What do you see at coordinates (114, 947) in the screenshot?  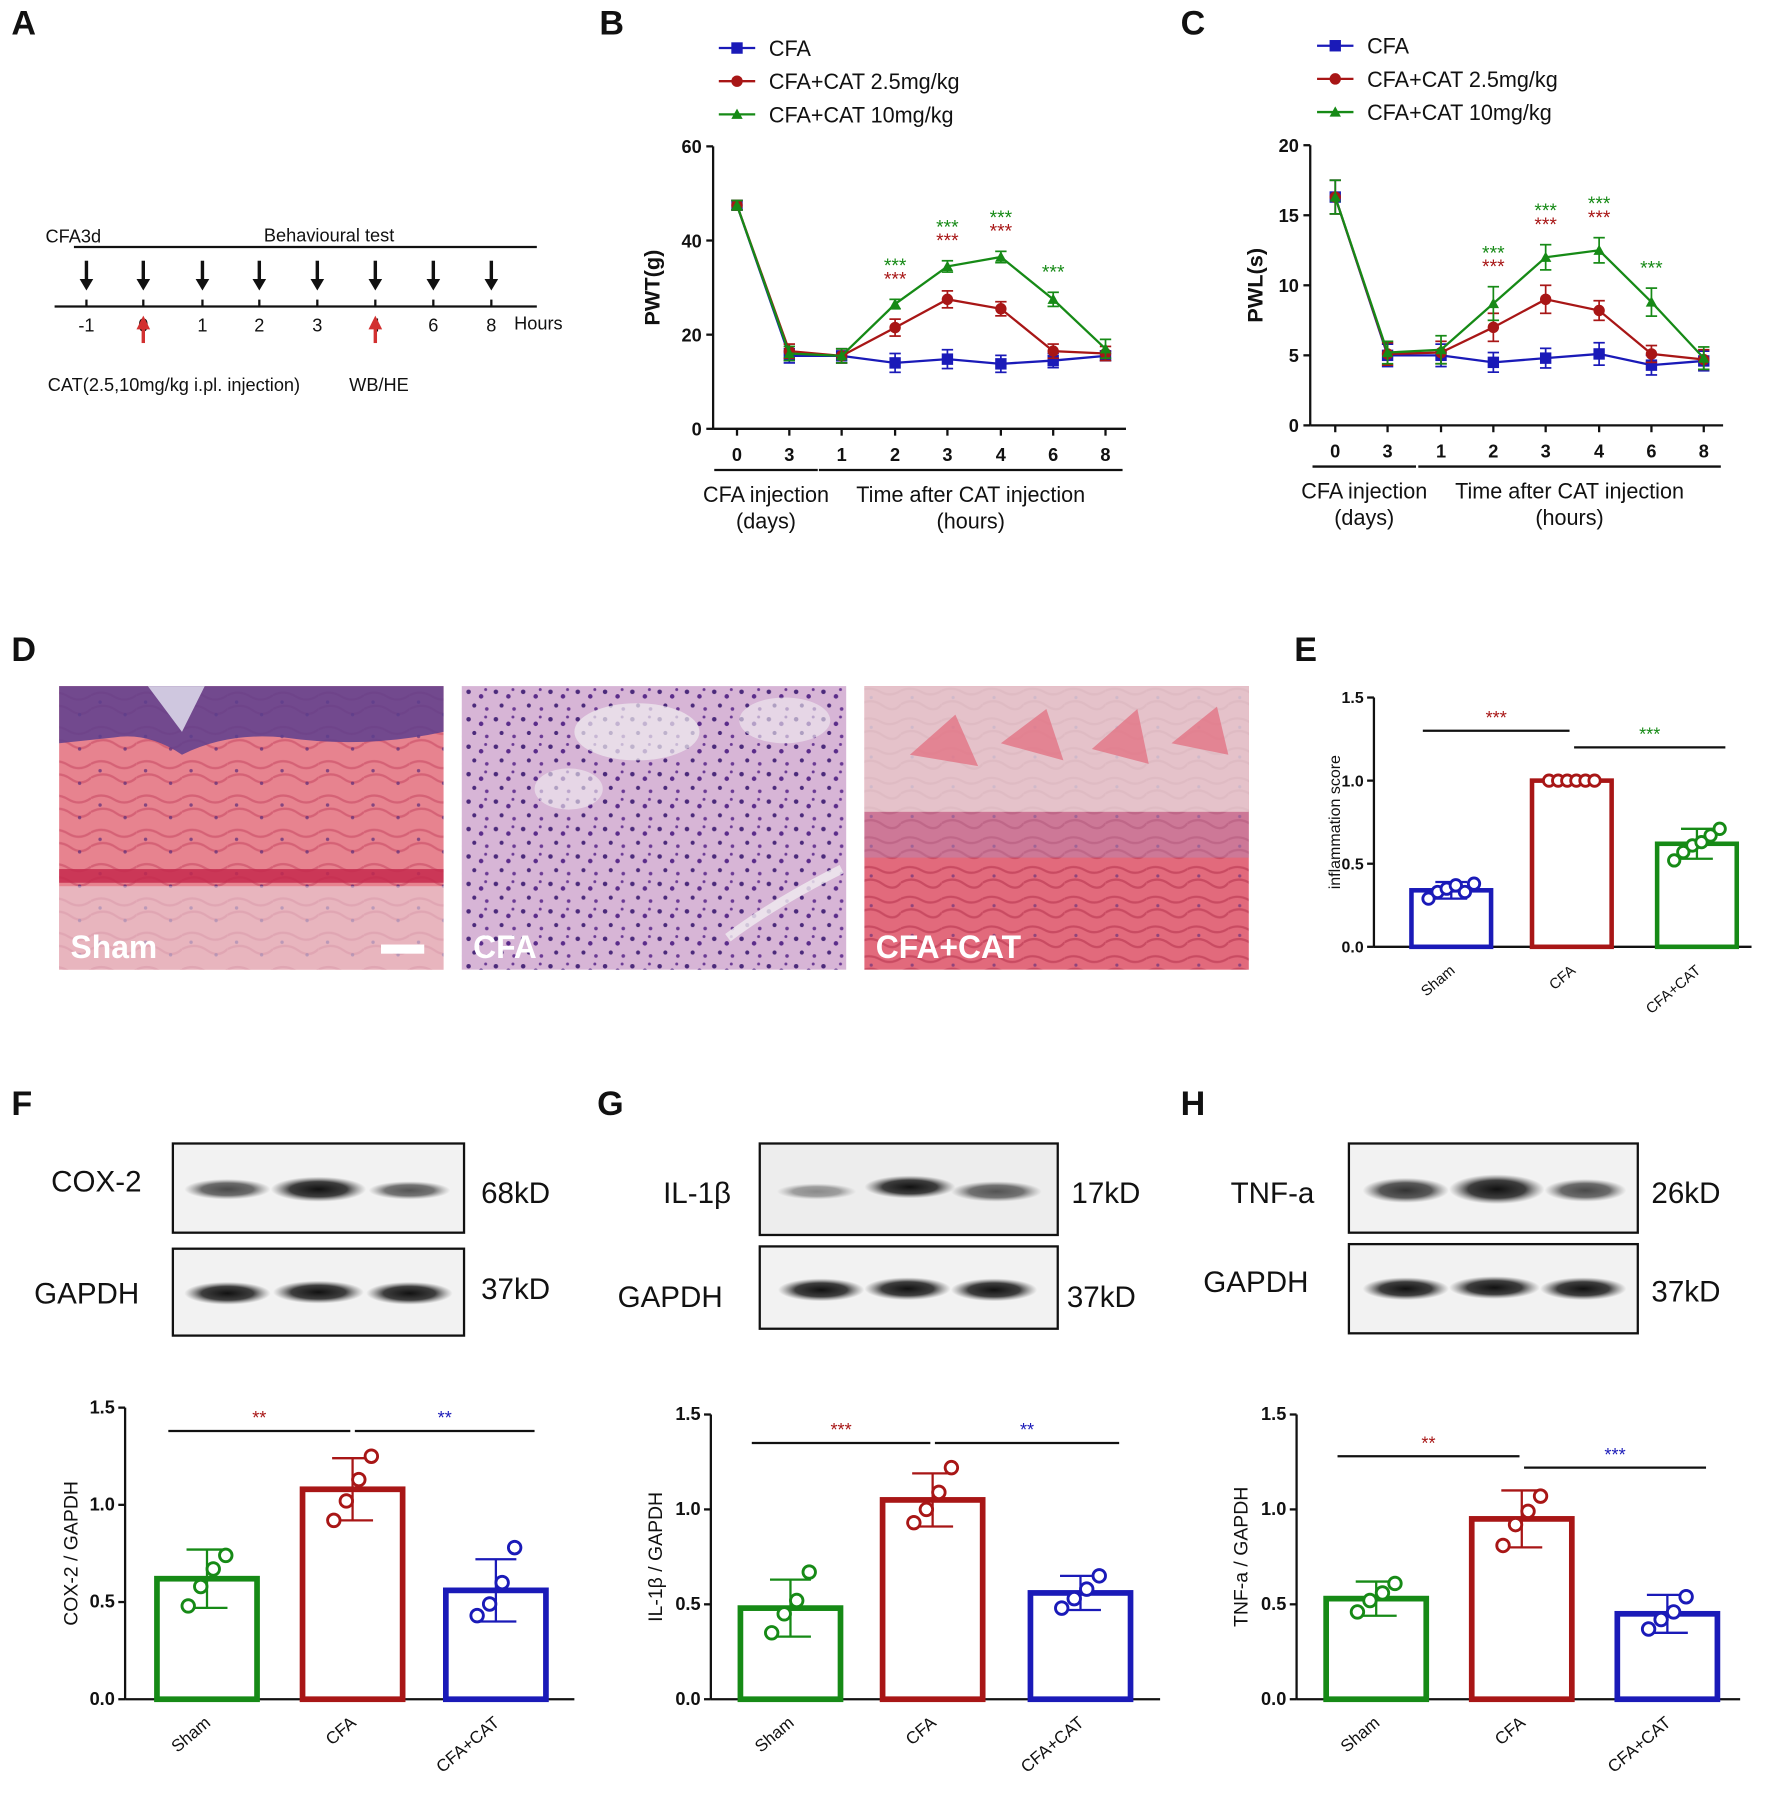 I see `histology-label-sham: Sham` at bounding box center [114, 947].